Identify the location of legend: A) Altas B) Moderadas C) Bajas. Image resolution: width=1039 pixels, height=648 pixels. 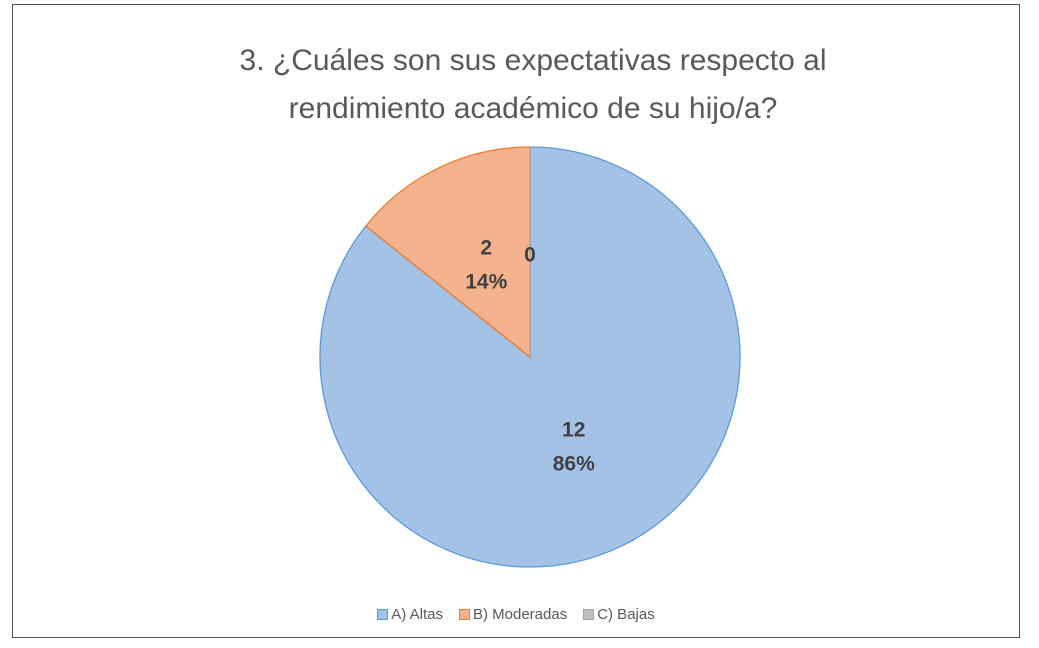
(516, 614).